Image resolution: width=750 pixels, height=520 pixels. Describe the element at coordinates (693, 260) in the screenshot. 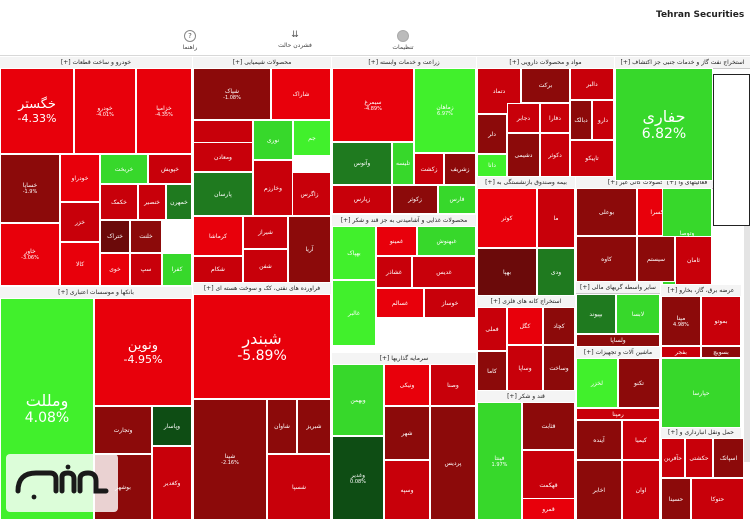

I see `stock-tile: ثامان` at that location.